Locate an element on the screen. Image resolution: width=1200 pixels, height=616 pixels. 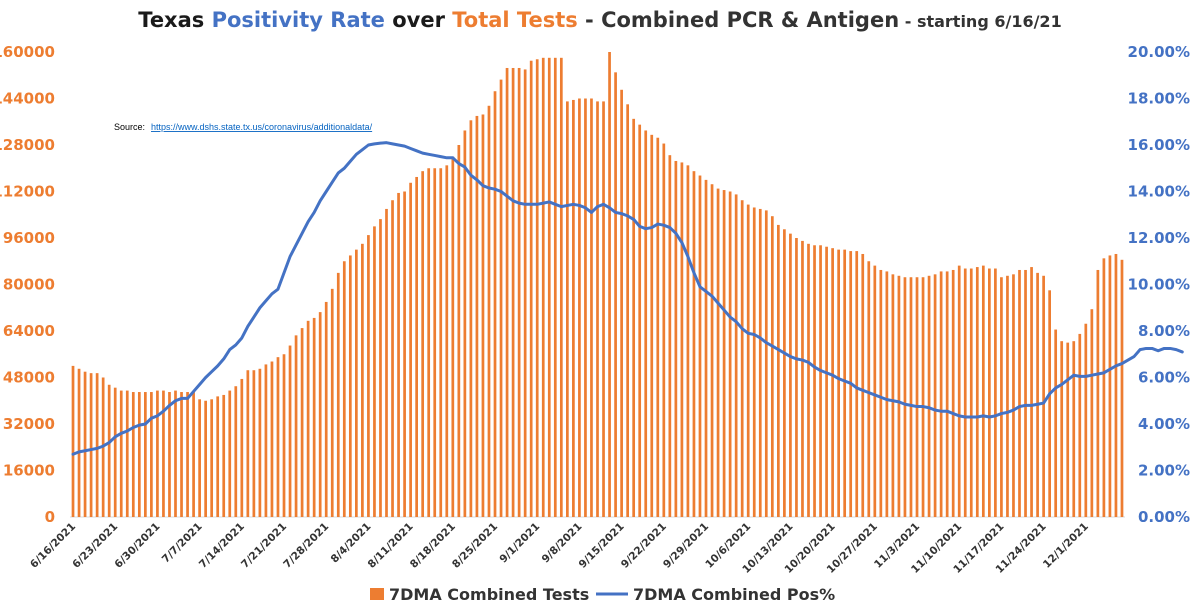
x-tick-label: 8/4/2021 is located at coordinates (351, 543).